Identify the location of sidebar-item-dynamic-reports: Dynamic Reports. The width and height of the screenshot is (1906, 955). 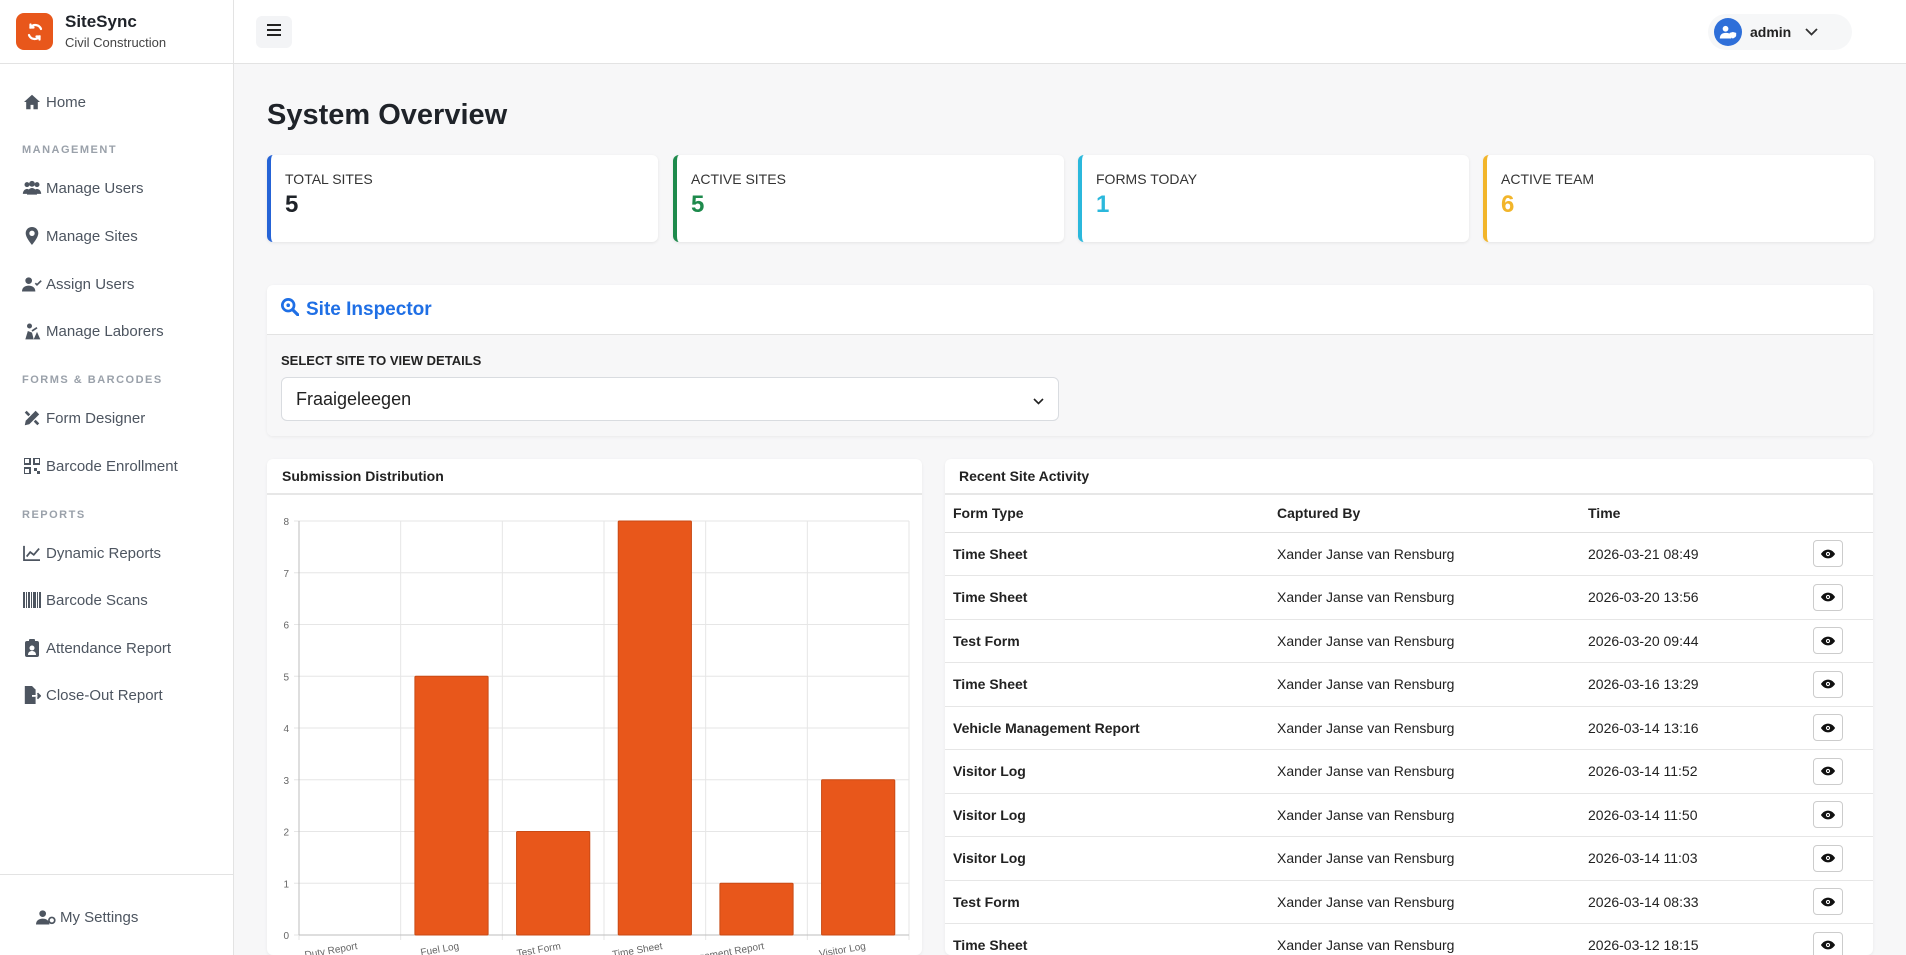
(91, 553).